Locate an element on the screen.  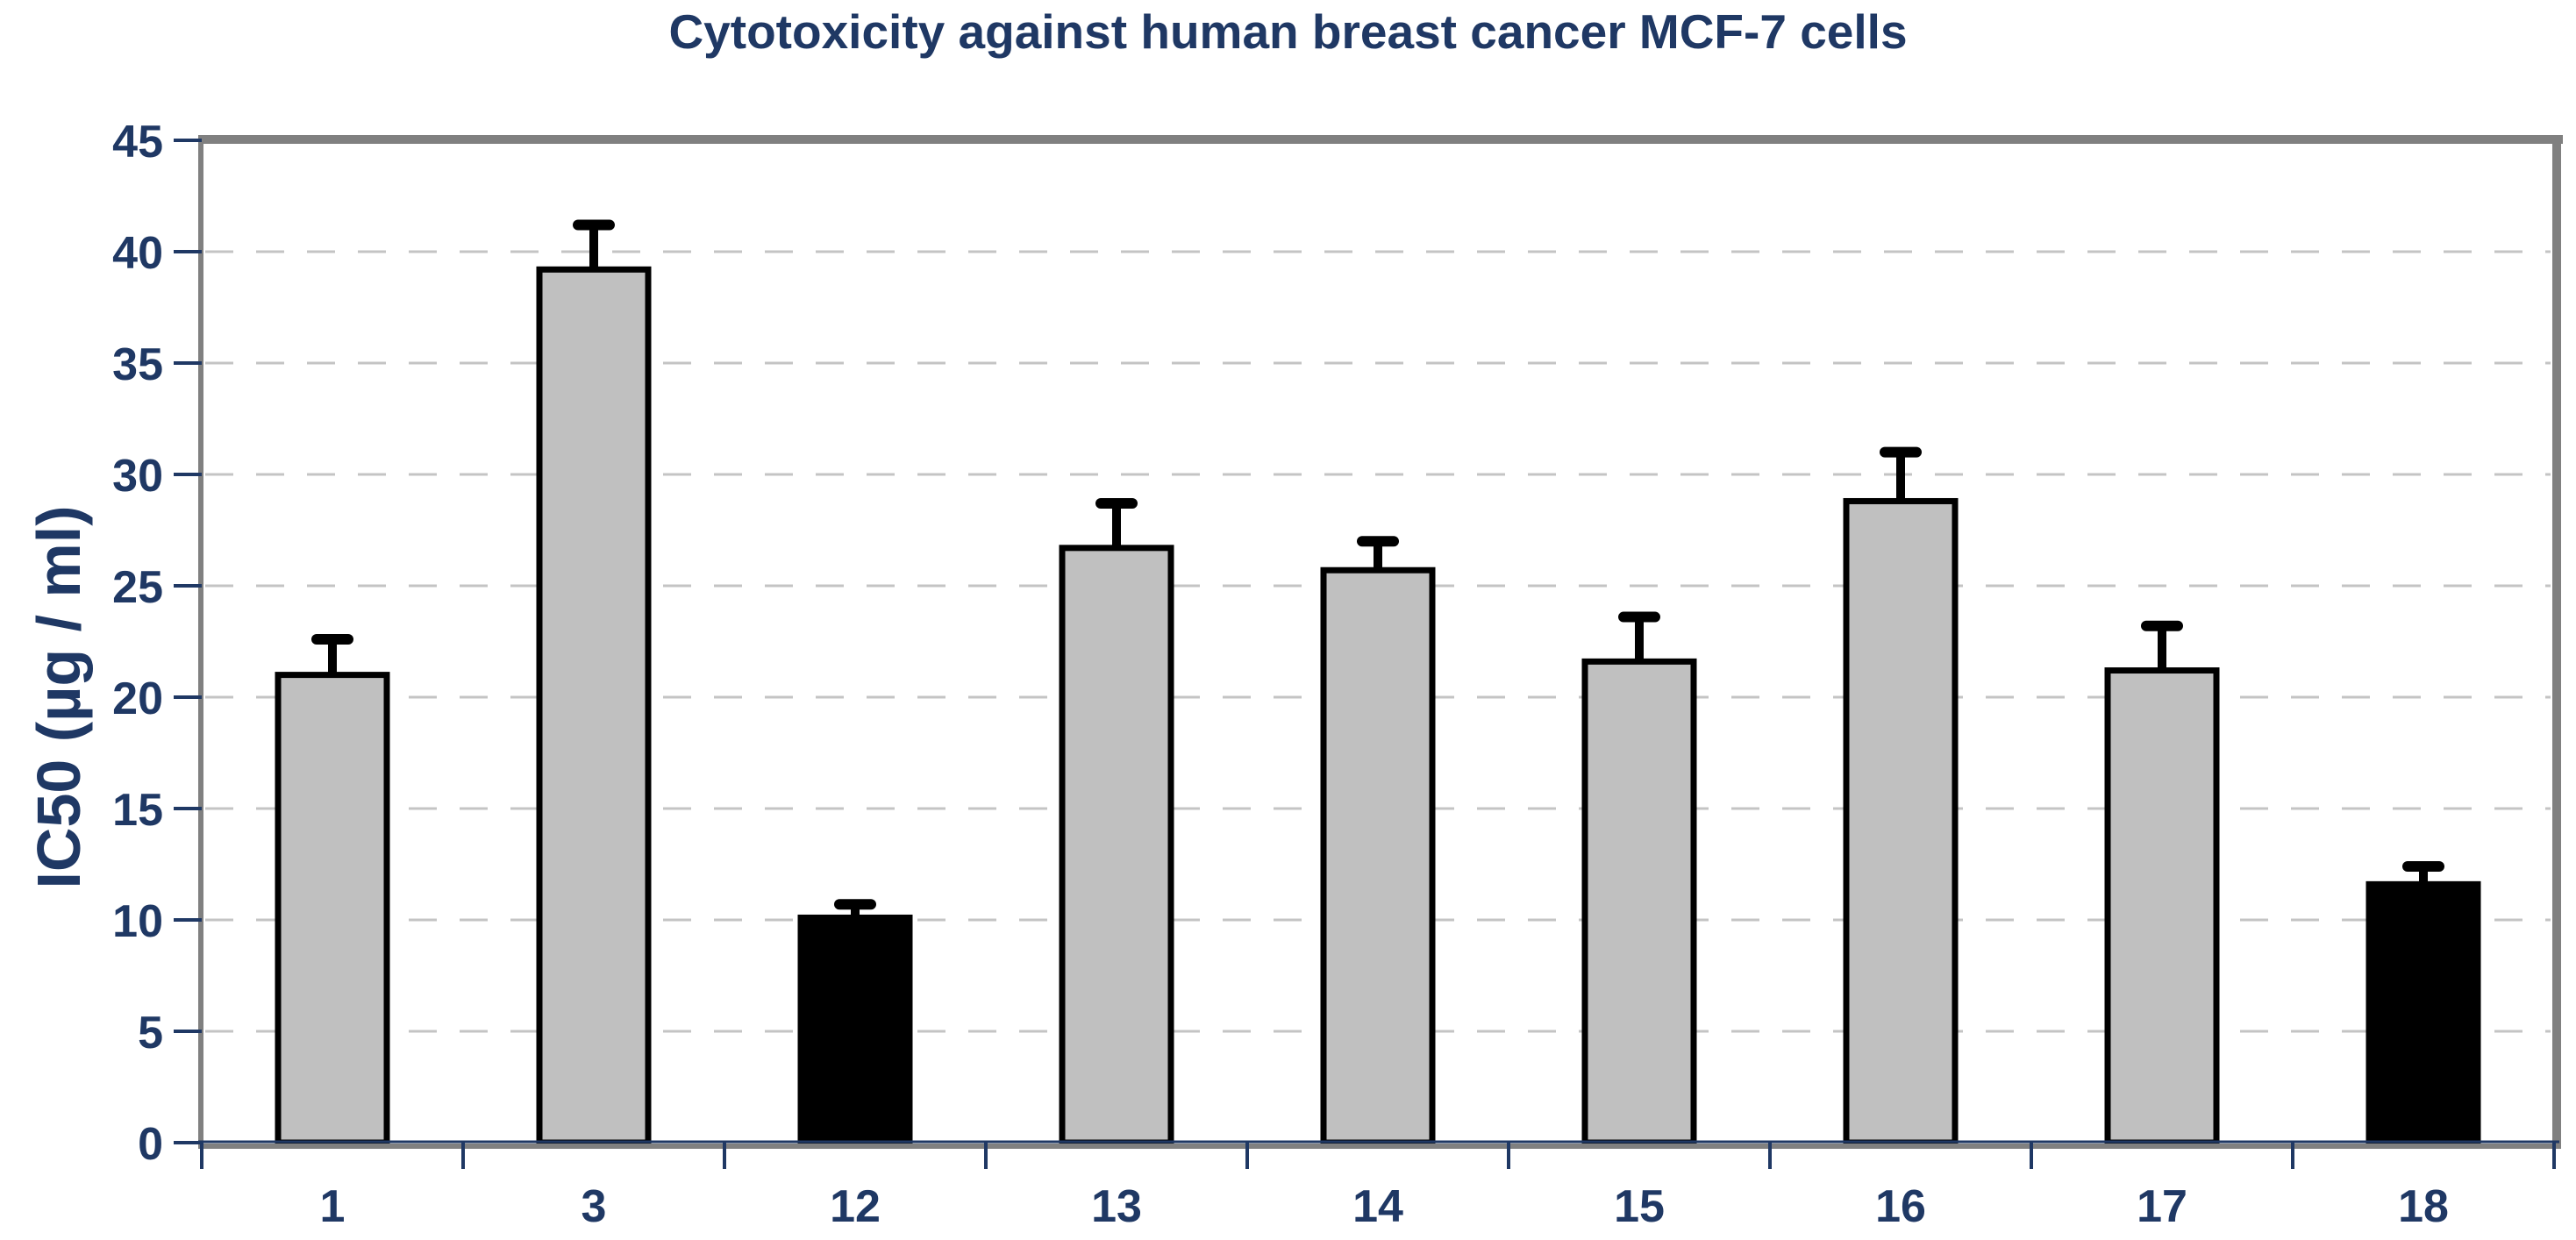
x-tick-label-14: 14 is located at coordinates (1378, 1206).